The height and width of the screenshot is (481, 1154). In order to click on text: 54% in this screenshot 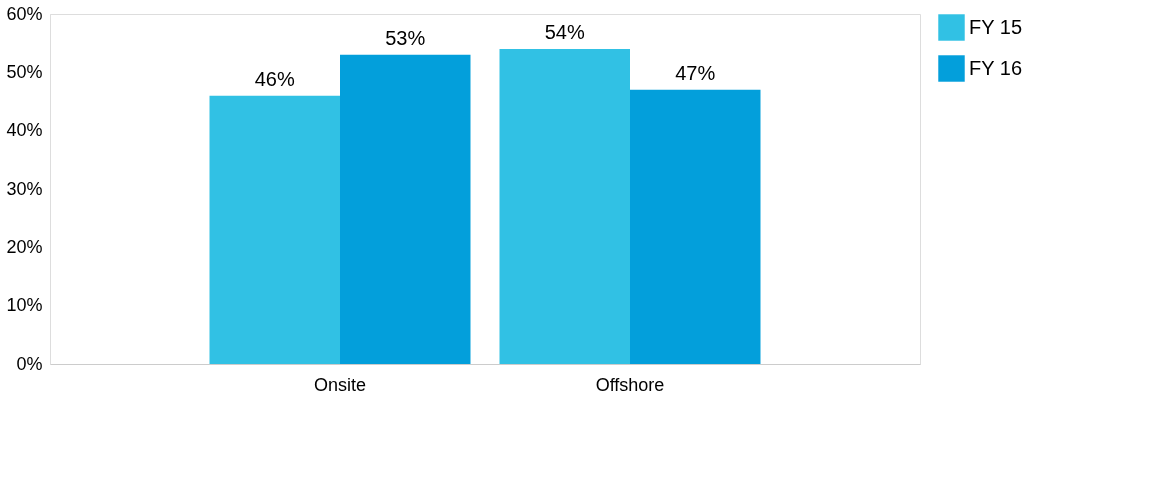, I will do `click(564, 32)`.